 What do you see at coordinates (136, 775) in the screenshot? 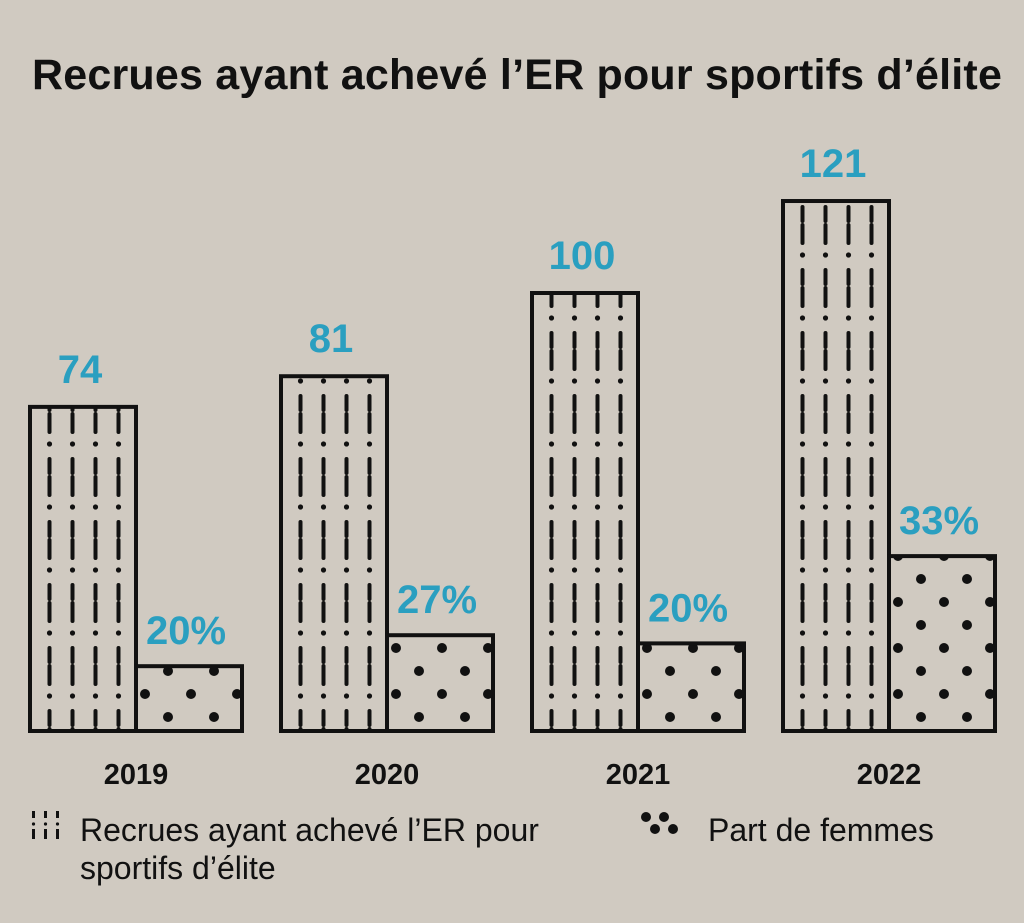
I see `x-tick-label-2019: 2019` at bounding box center [136, 775].